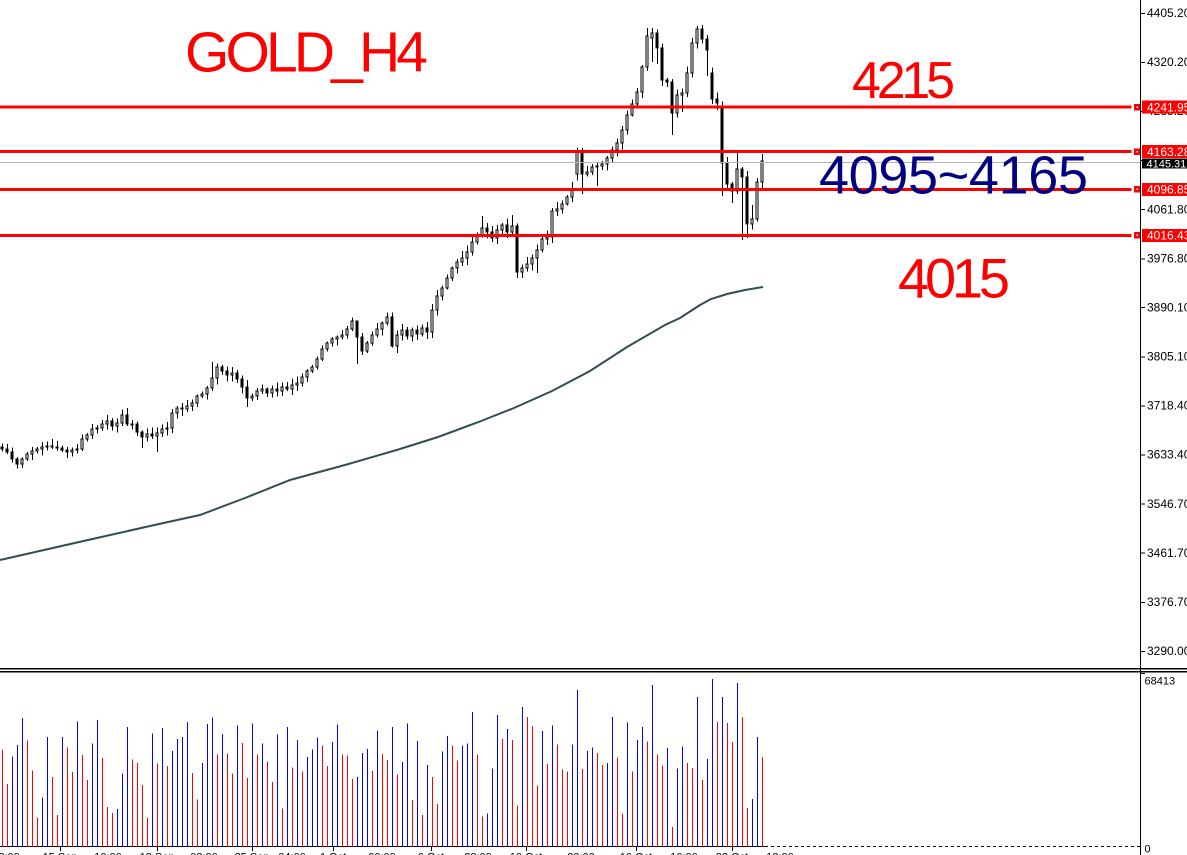 This screenshot has height=855, width=1187. What do you see at coordinates (1148, 849) in the screenshot?
I see `svg-text: 0` at bounding box center [1148, 849].